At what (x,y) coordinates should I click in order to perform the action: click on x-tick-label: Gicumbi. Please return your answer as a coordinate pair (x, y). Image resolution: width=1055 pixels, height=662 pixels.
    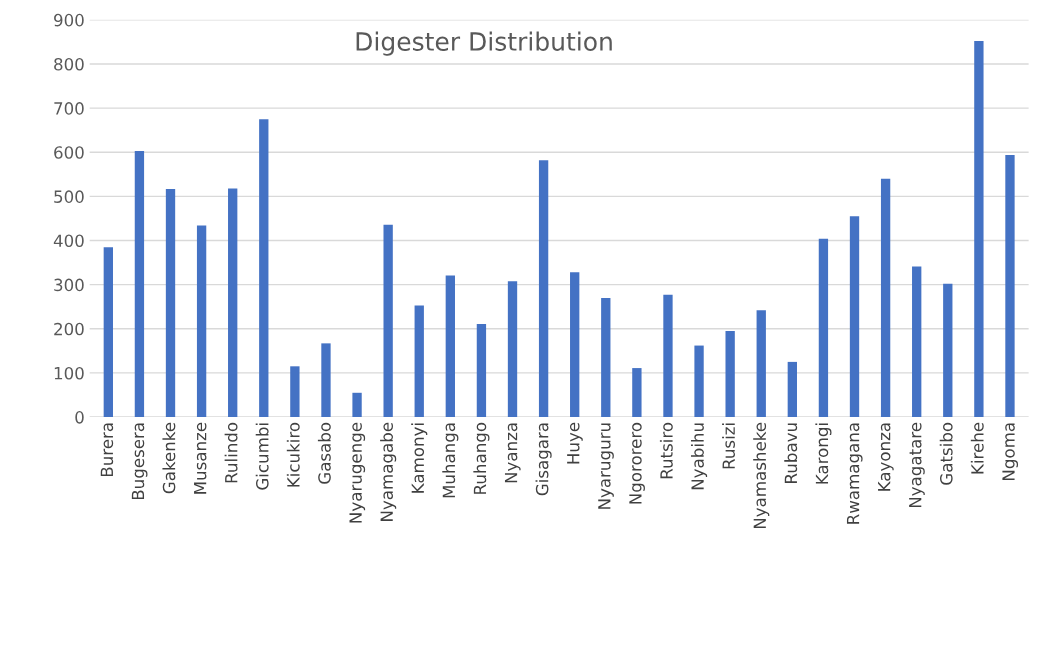
    Looking at the image, I should click on (262, 456).